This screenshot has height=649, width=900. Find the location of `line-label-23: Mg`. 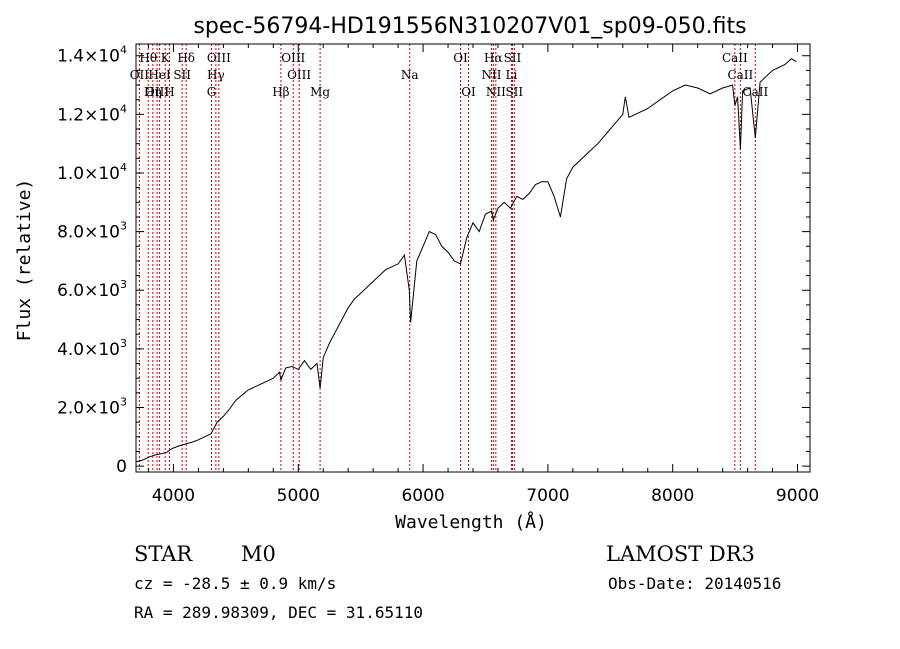

line-label-23: Mg is located at coordinates (320, 92).